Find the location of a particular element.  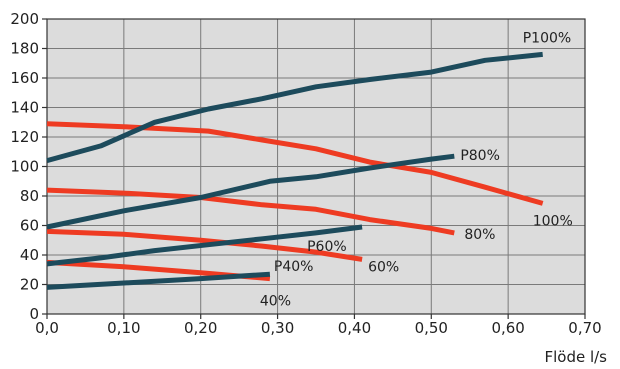

x-tick-label: 0,50 is located at coordinates (431, 328).